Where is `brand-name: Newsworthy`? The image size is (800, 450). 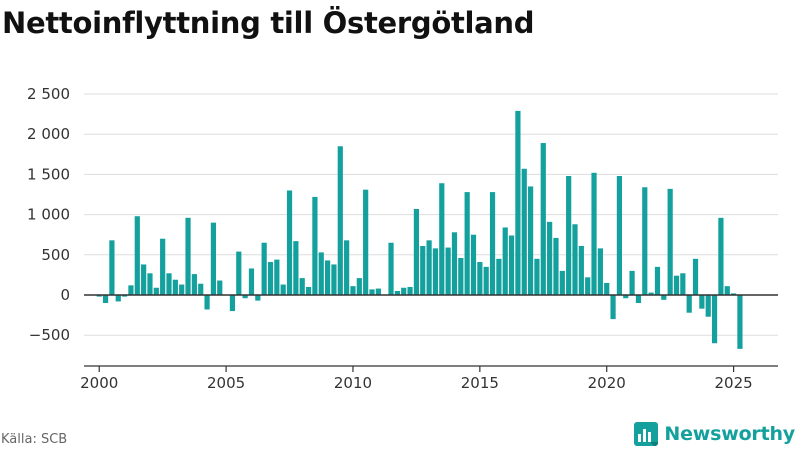 brand-name: Newsworthy is located at coordinates (729, 434).